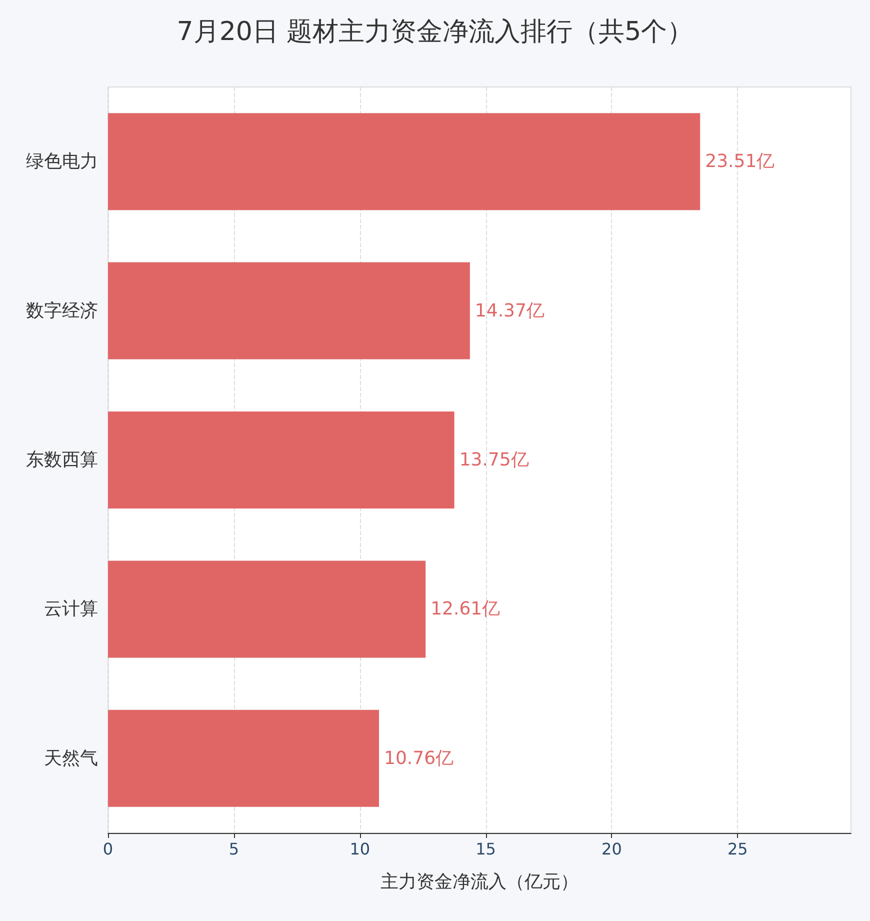 This screenshot has height=921, width=870. I want to click on x-tick-label: 5, so click(234, 849).